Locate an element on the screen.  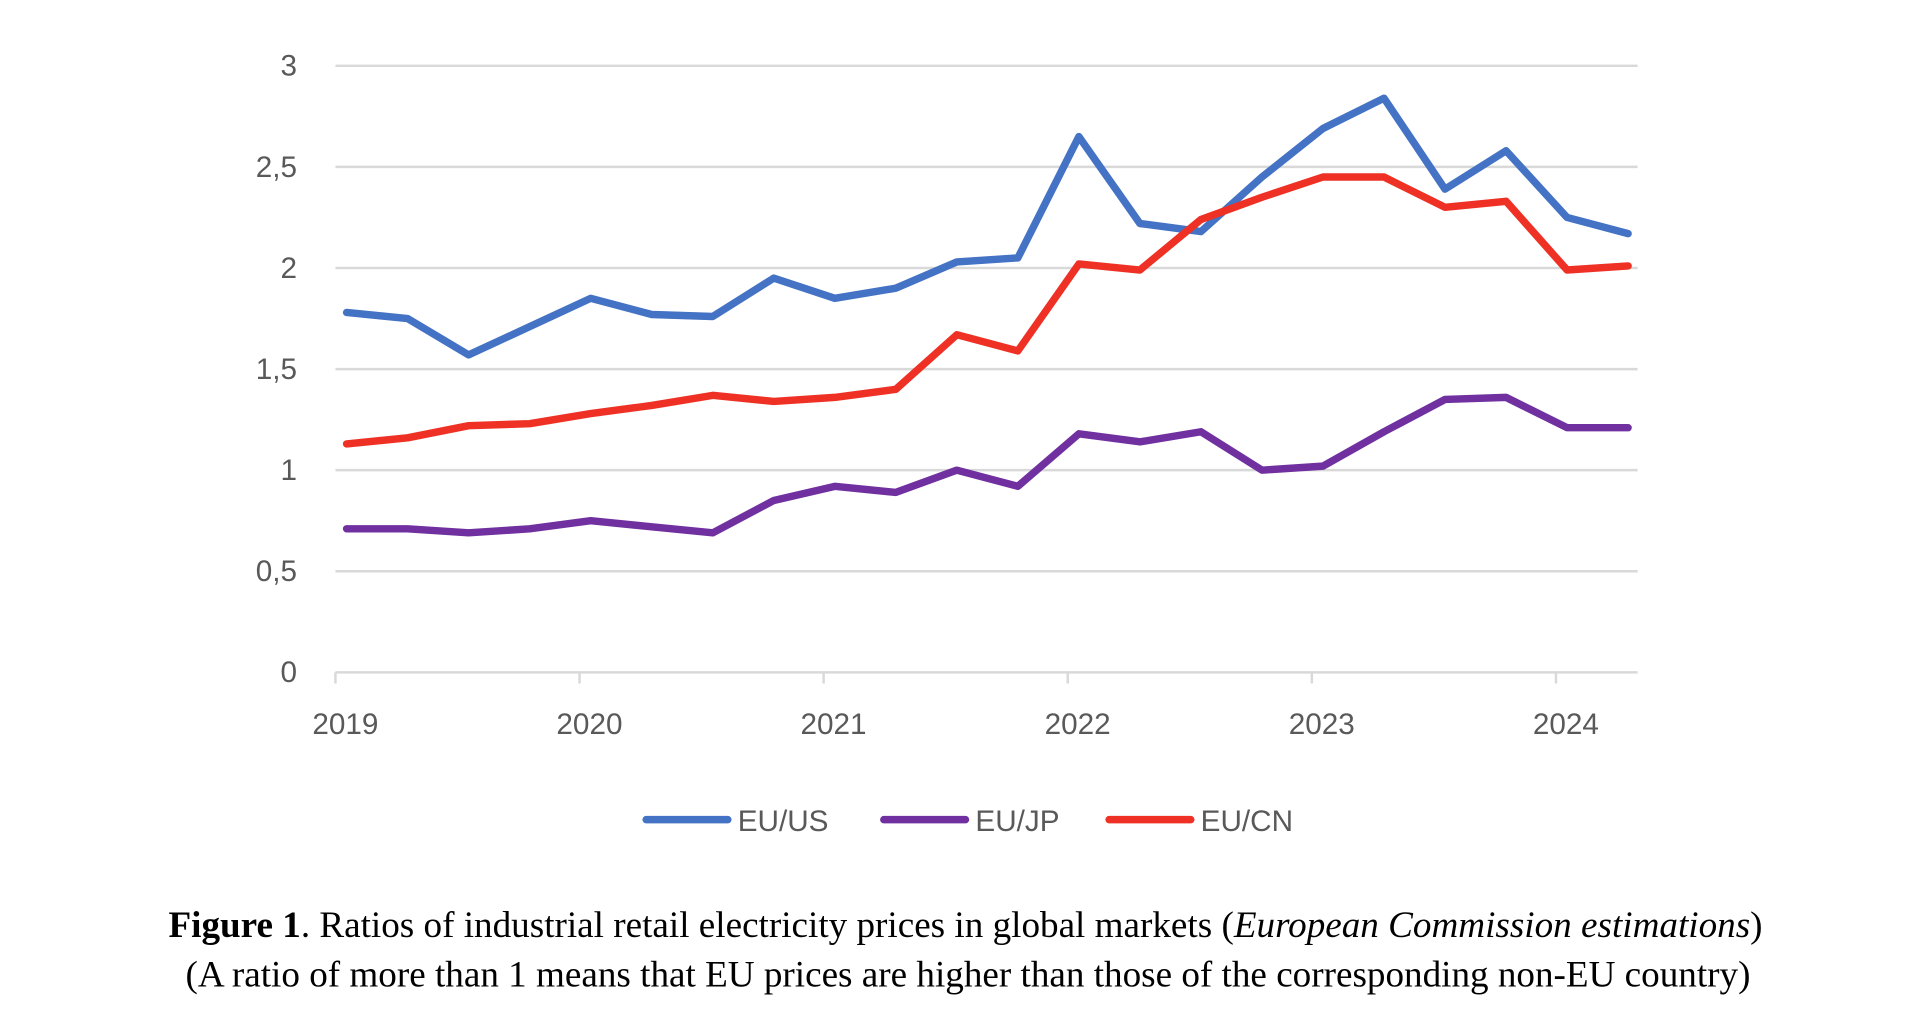
x-tick-label: 2019 is located at coordinates (345, 724).